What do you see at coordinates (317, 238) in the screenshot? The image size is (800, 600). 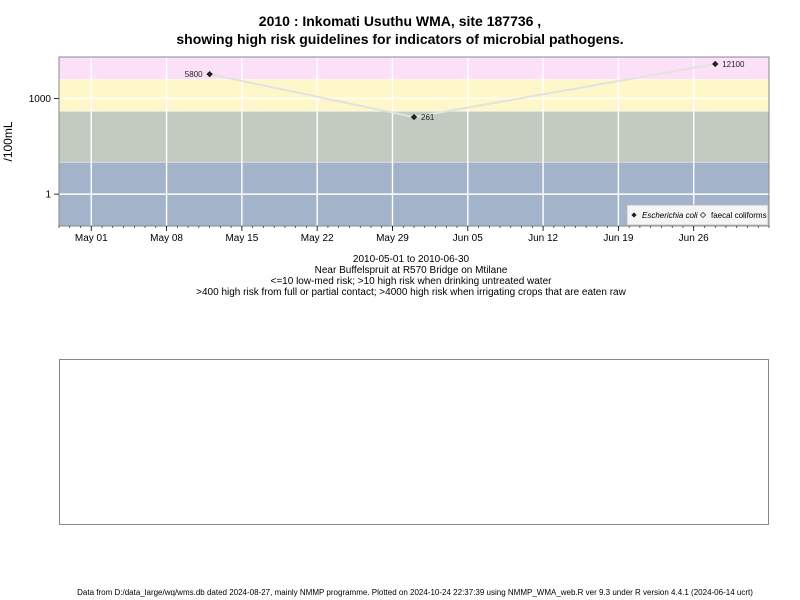 I see `x-tick-label: May 22` at bounding box center [317, 238].